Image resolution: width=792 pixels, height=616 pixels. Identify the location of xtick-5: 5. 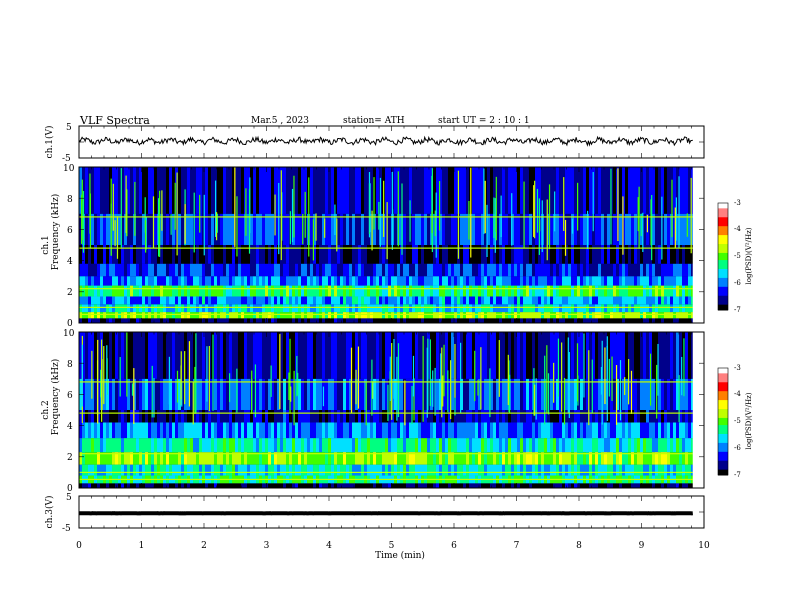
(392, 546).